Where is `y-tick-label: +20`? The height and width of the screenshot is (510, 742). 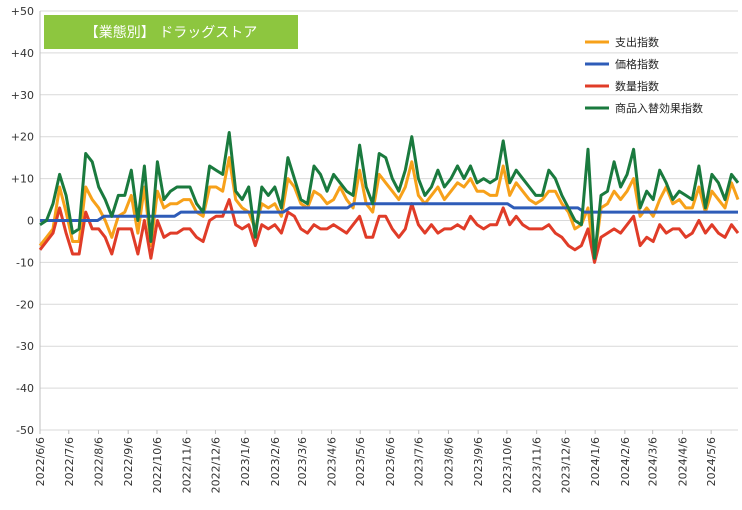 y-tick-label: +20 is located at coordinates (22, 137).